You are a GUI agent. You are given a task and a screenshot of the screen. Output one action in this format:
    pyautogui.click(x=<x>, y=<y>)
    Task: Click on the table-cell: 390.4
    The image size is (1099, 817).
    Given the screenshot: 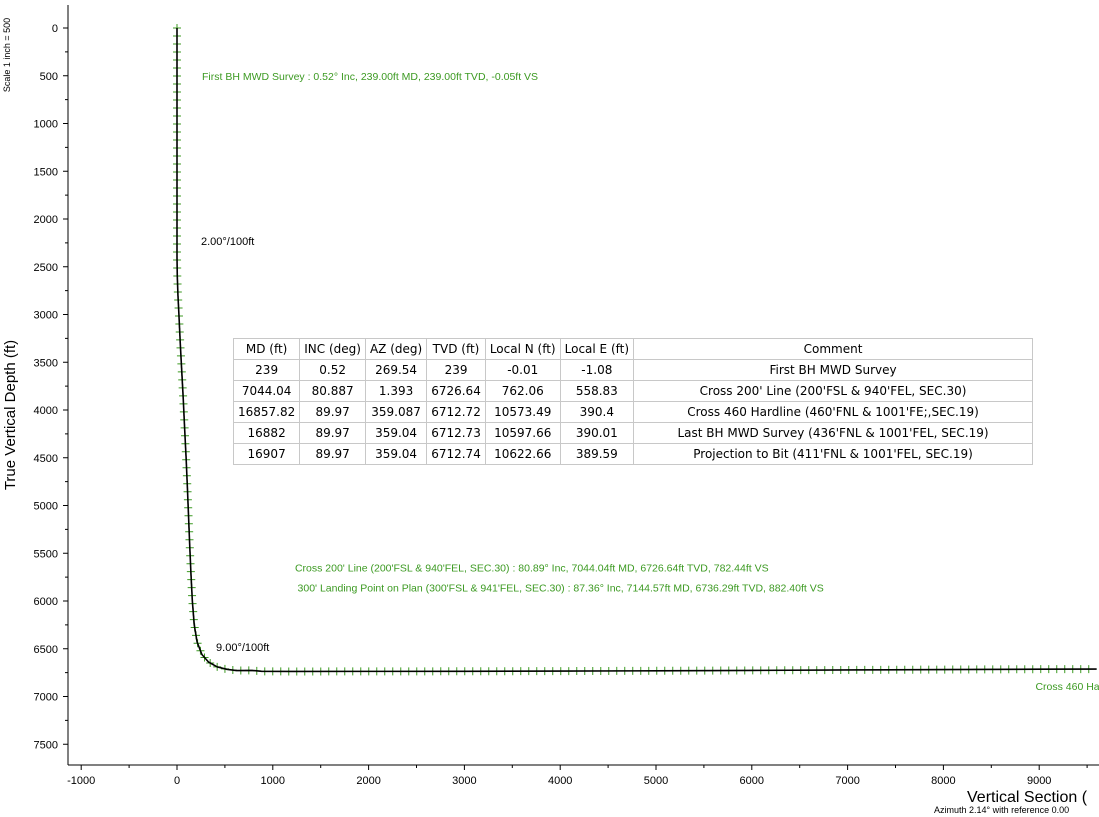 What is the action you would take?
    pyautogui.click(x=597, y=412)
    